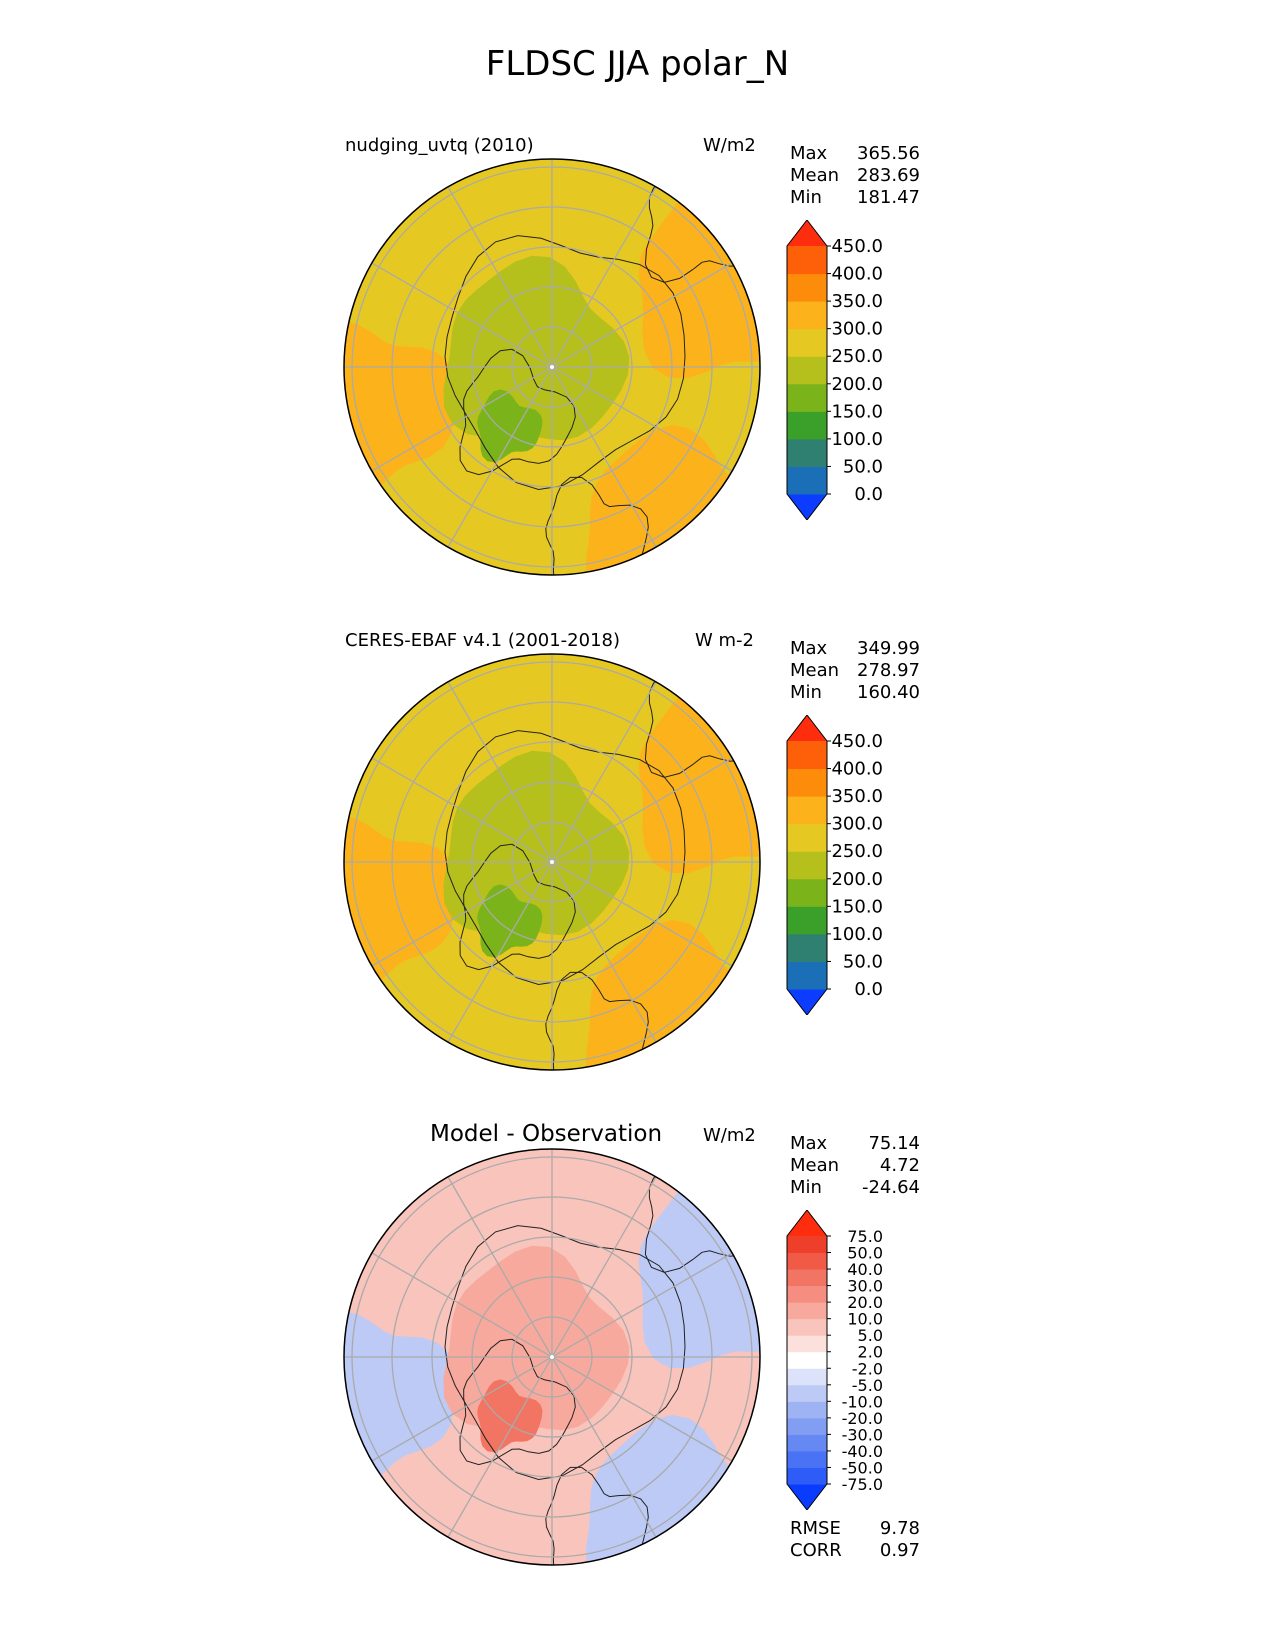 The image size is (1275, 1650). I want to click on stat-mean: Mean 283.69, so click(855, 175).